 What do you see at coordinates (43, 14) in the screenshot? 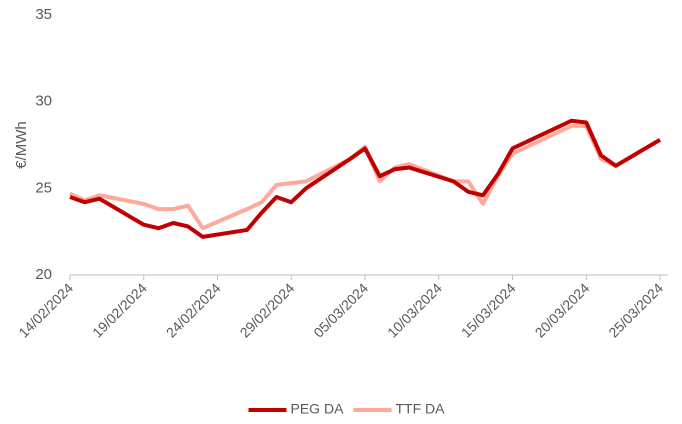
I see `y-tick-label: 35` at bounding box center [43, 14].